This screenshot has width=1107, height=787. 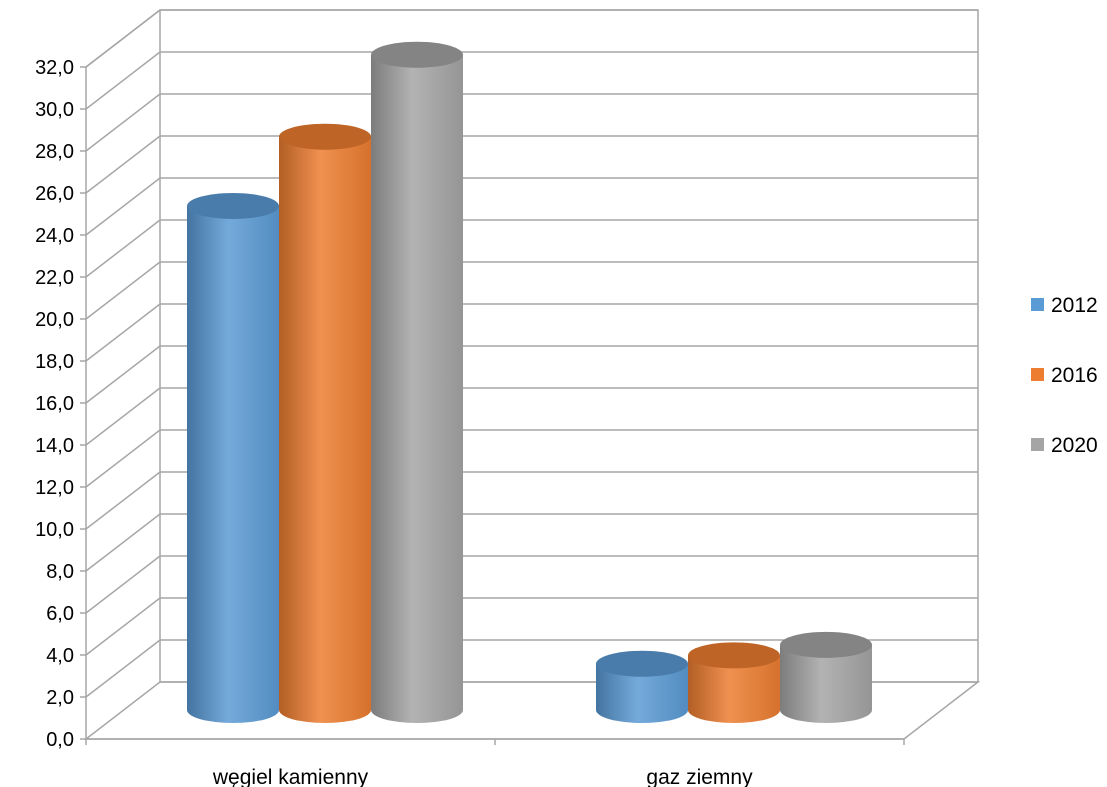 I want to click on y-tick-label: 28,0, so click(x=54, y=152).